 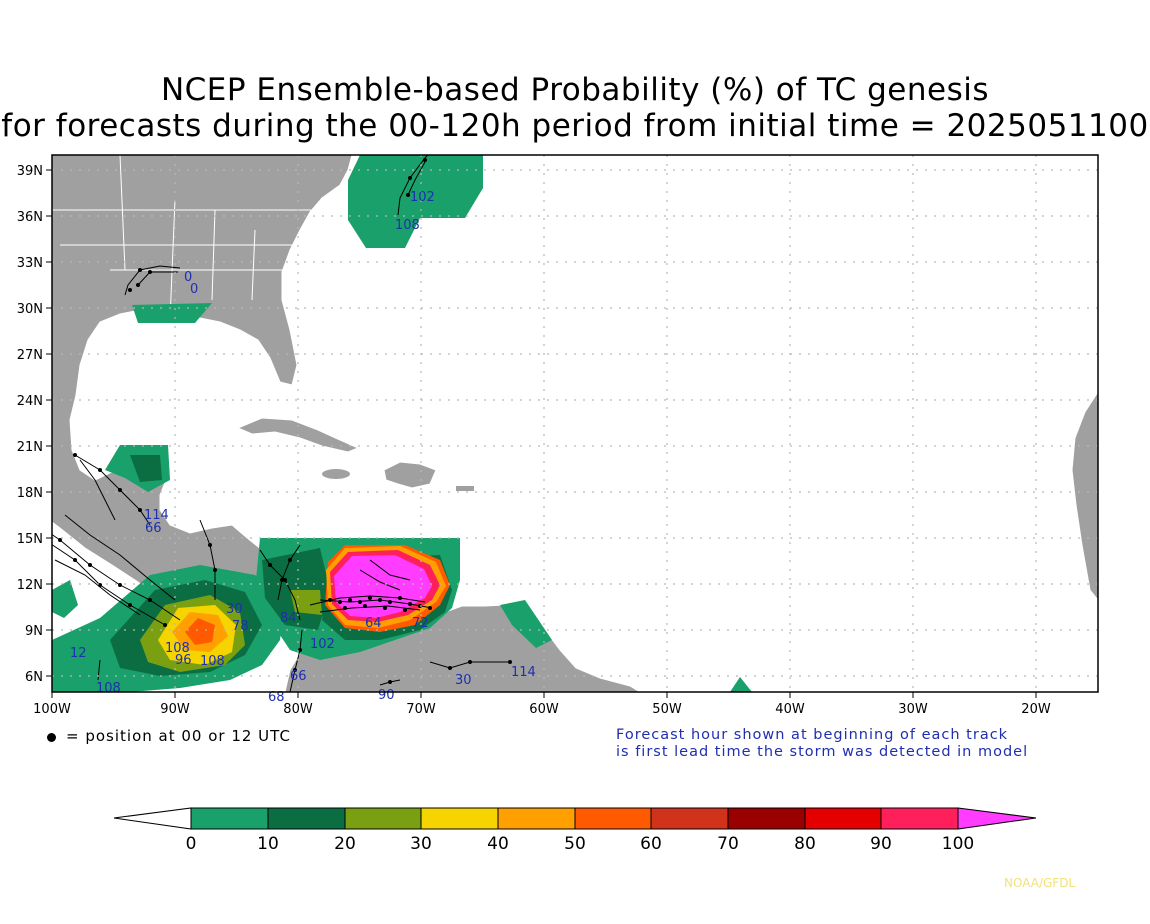 I want to click on colorbar-tick-label: 80, so click(x=805, y=844).